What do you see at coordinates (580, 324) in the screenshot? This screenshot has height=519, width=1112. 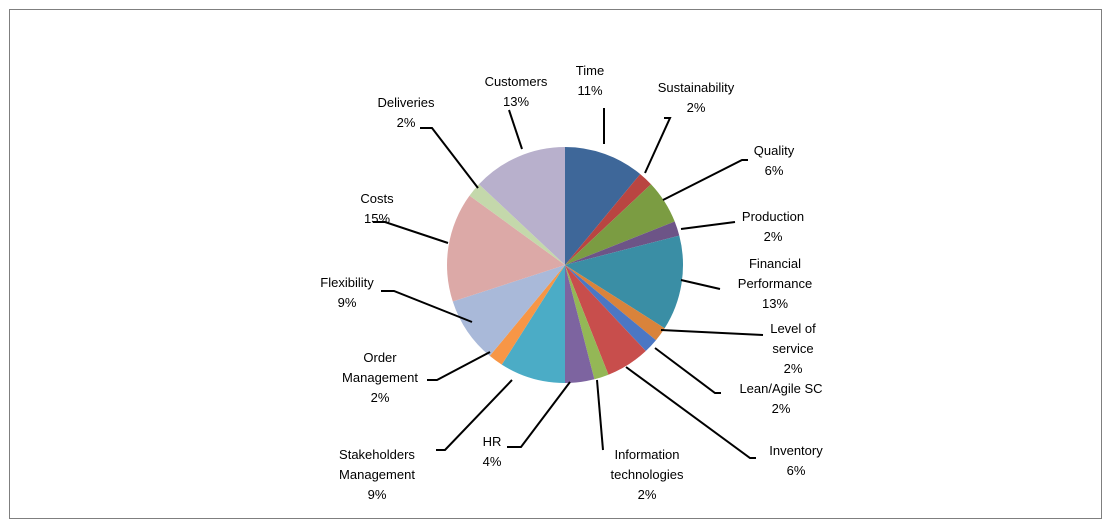 I see `pie-slice-hr` at bounding box center [580, 324].